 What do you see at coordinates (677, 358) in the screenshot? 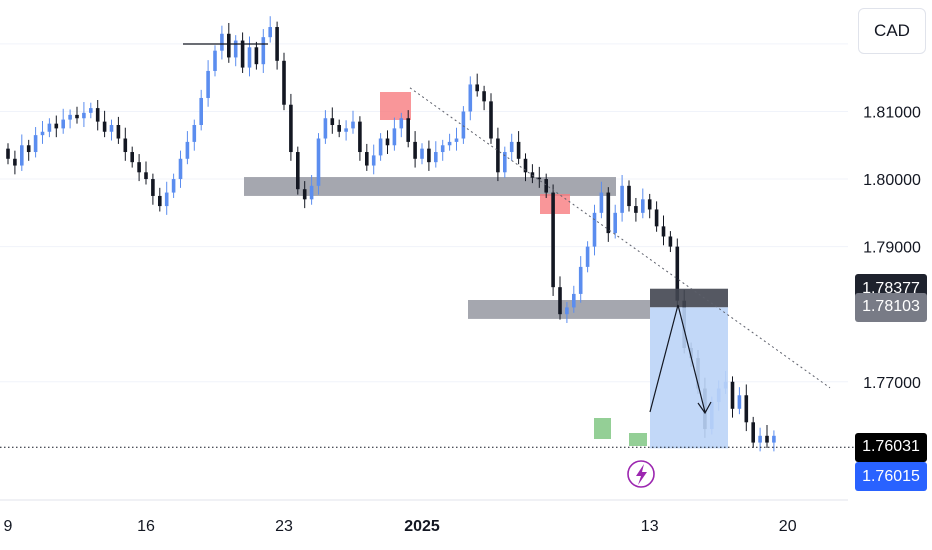
I see `projection-path` at bounding box center [677, 358].